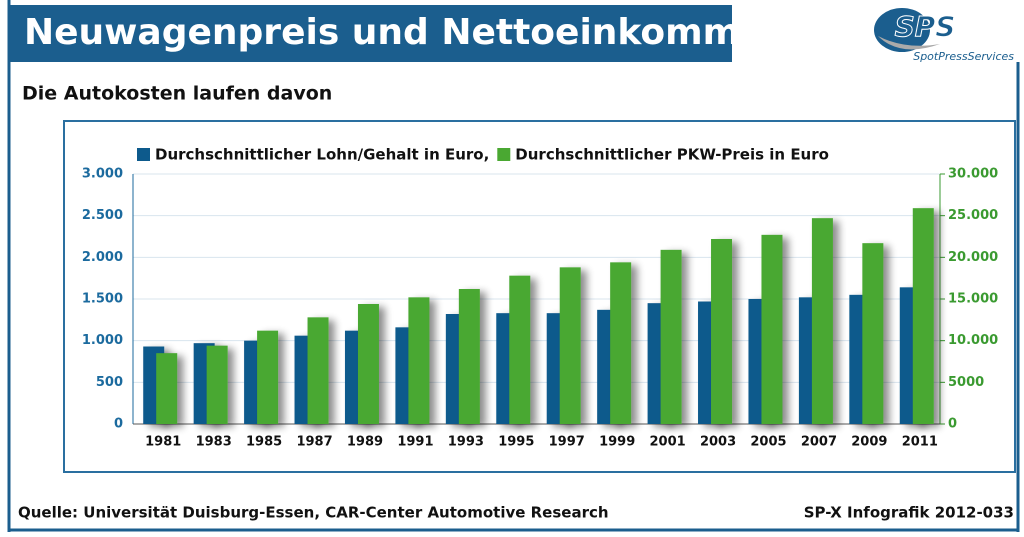  What do you see at coordinates (102, 257) in the screenshot?
I see `y-tick-label: 2.000` at bounding box center [102, 257].